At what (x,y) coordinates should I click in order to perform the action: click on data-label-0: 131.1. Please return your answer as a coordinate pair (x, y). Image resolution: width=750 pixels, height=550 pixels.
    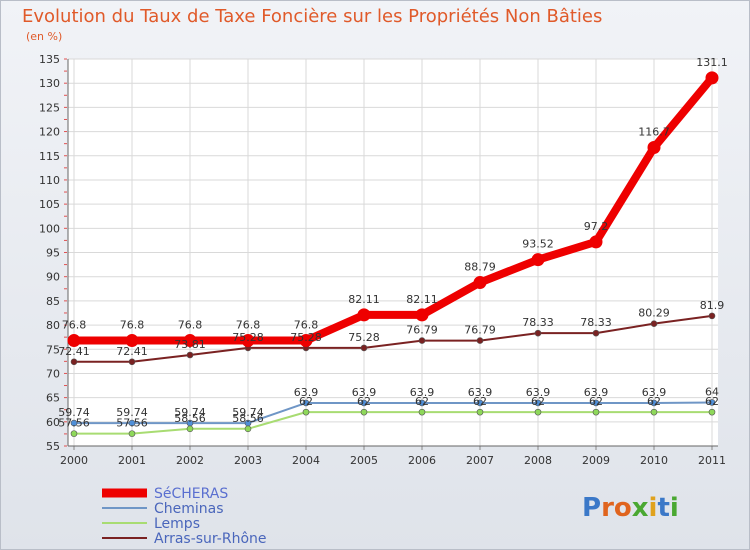
    Looking at the image, I should click on (712, 62).